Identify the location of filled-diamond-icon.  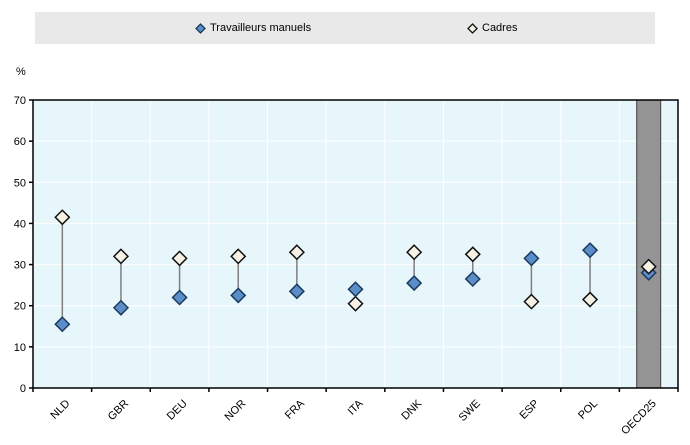
(200, 28).